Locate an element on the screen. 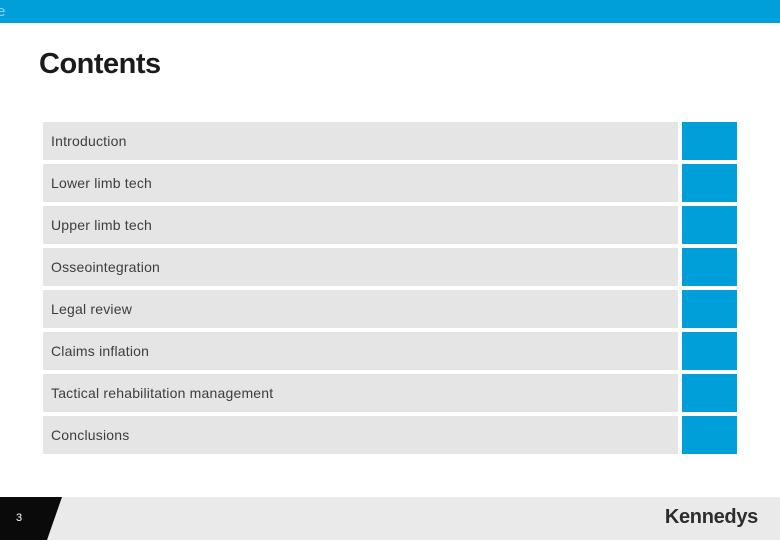 Image resolution: width=780 pixels, height=540 pixels. contents-row-conclusions: Conclusions is located at coordinates (390, 435).